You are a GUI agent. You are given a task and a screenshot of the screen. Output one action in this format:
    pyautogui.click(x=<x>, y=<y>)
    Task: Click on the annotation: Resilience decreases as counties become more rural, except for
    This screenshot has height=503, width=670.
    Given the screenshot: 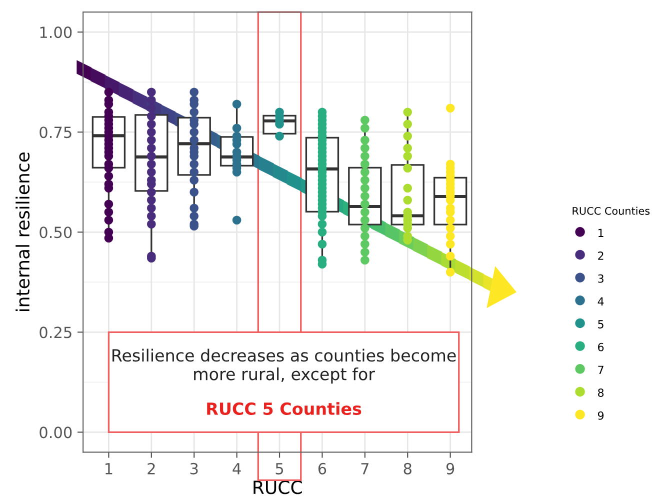 What is the action you would take?
    pyautogui.click(x=284, y=366)
    